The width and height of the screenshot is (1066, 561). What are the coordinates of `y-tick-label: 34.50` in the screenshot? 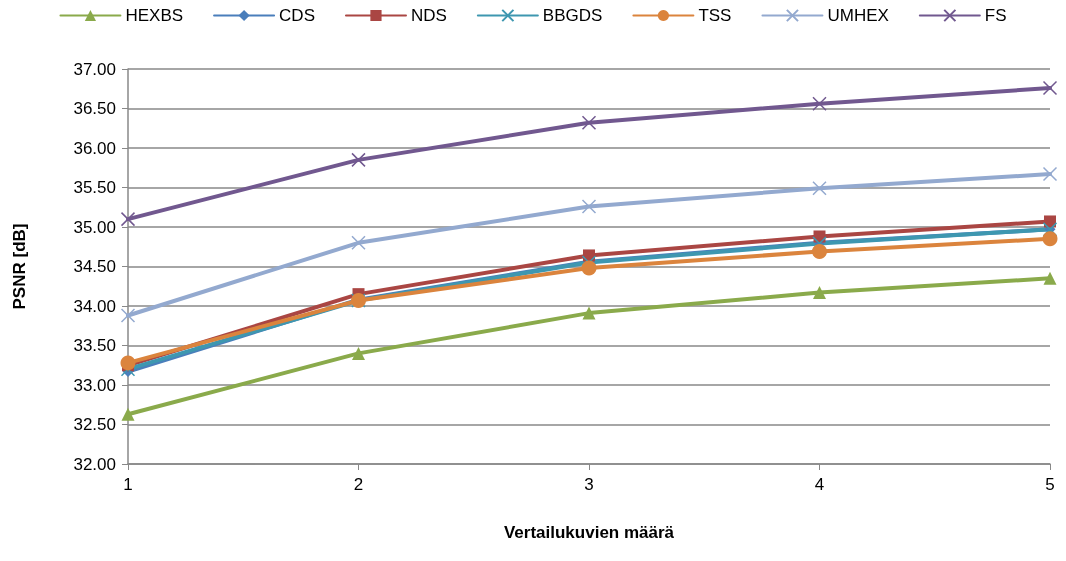 It's located at (94, 266).